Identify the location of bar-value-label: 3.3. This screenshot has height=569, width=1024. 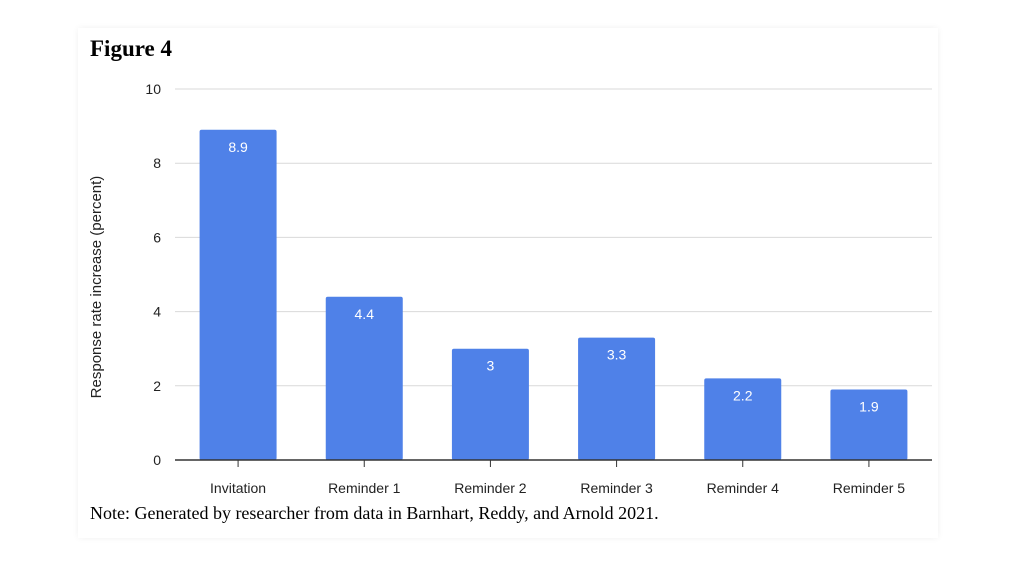
(617, 355).